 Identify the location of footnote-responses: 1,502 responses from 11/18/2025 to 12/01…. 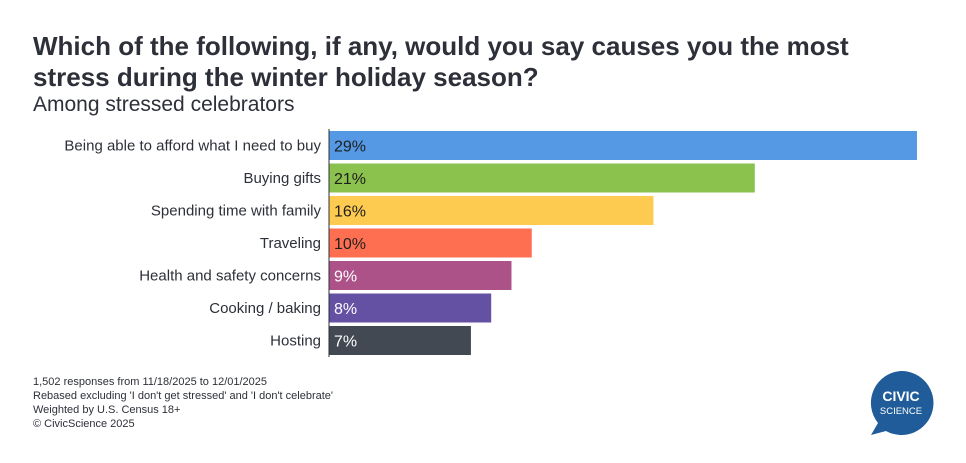
(150, 382).